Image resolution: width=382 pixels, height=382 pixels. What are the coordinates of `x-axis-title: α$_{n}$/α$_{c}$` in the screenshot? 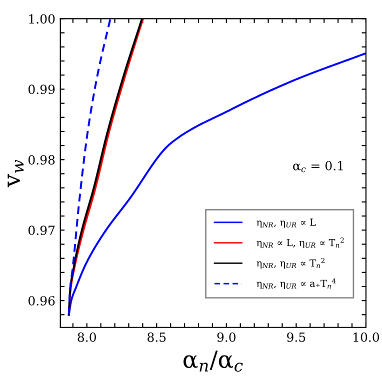 It's located at (213, 361).